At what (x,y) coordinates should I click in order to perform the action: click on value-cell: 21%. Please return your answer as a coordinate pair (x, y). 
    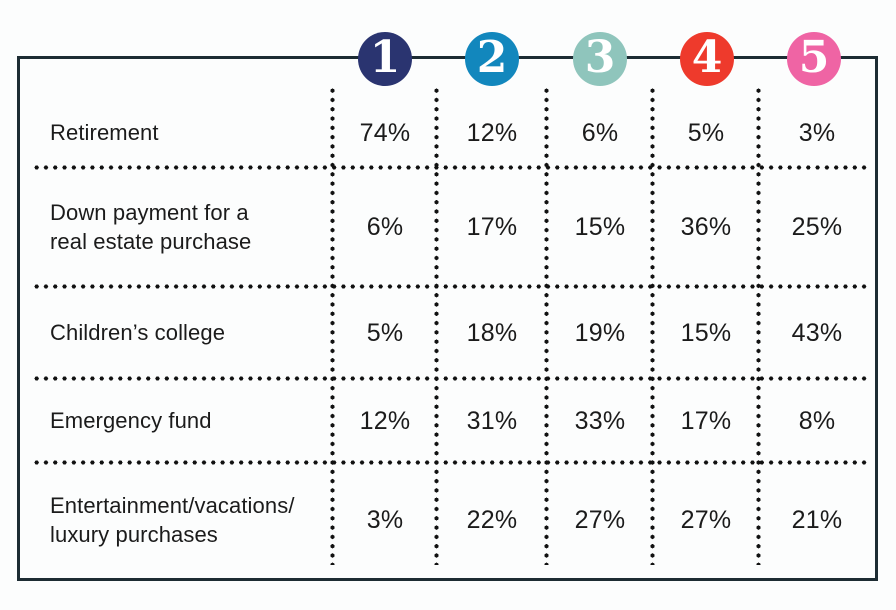
    Looking at the image, I should click on (817, 520).